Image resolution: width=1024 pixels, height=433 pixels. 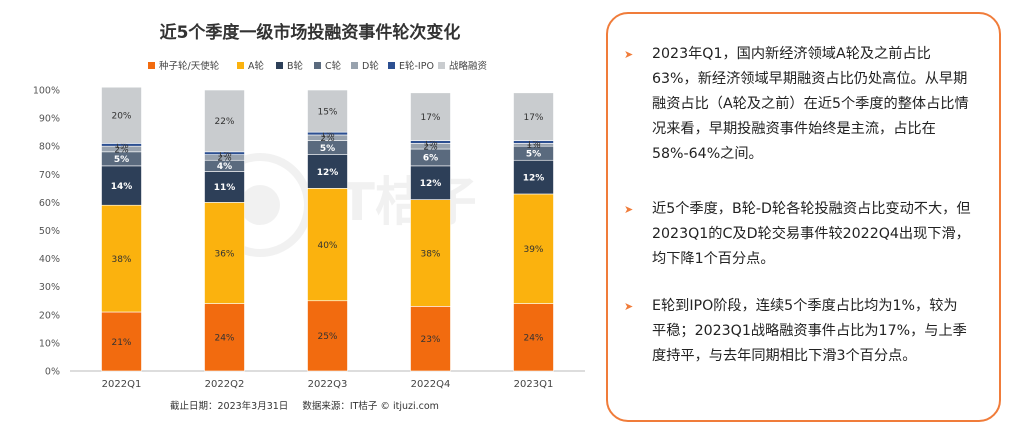 I want to click on footnote-source: 数据来源：IT桔子 © itjuzi.com, so click(x=370, y=406).